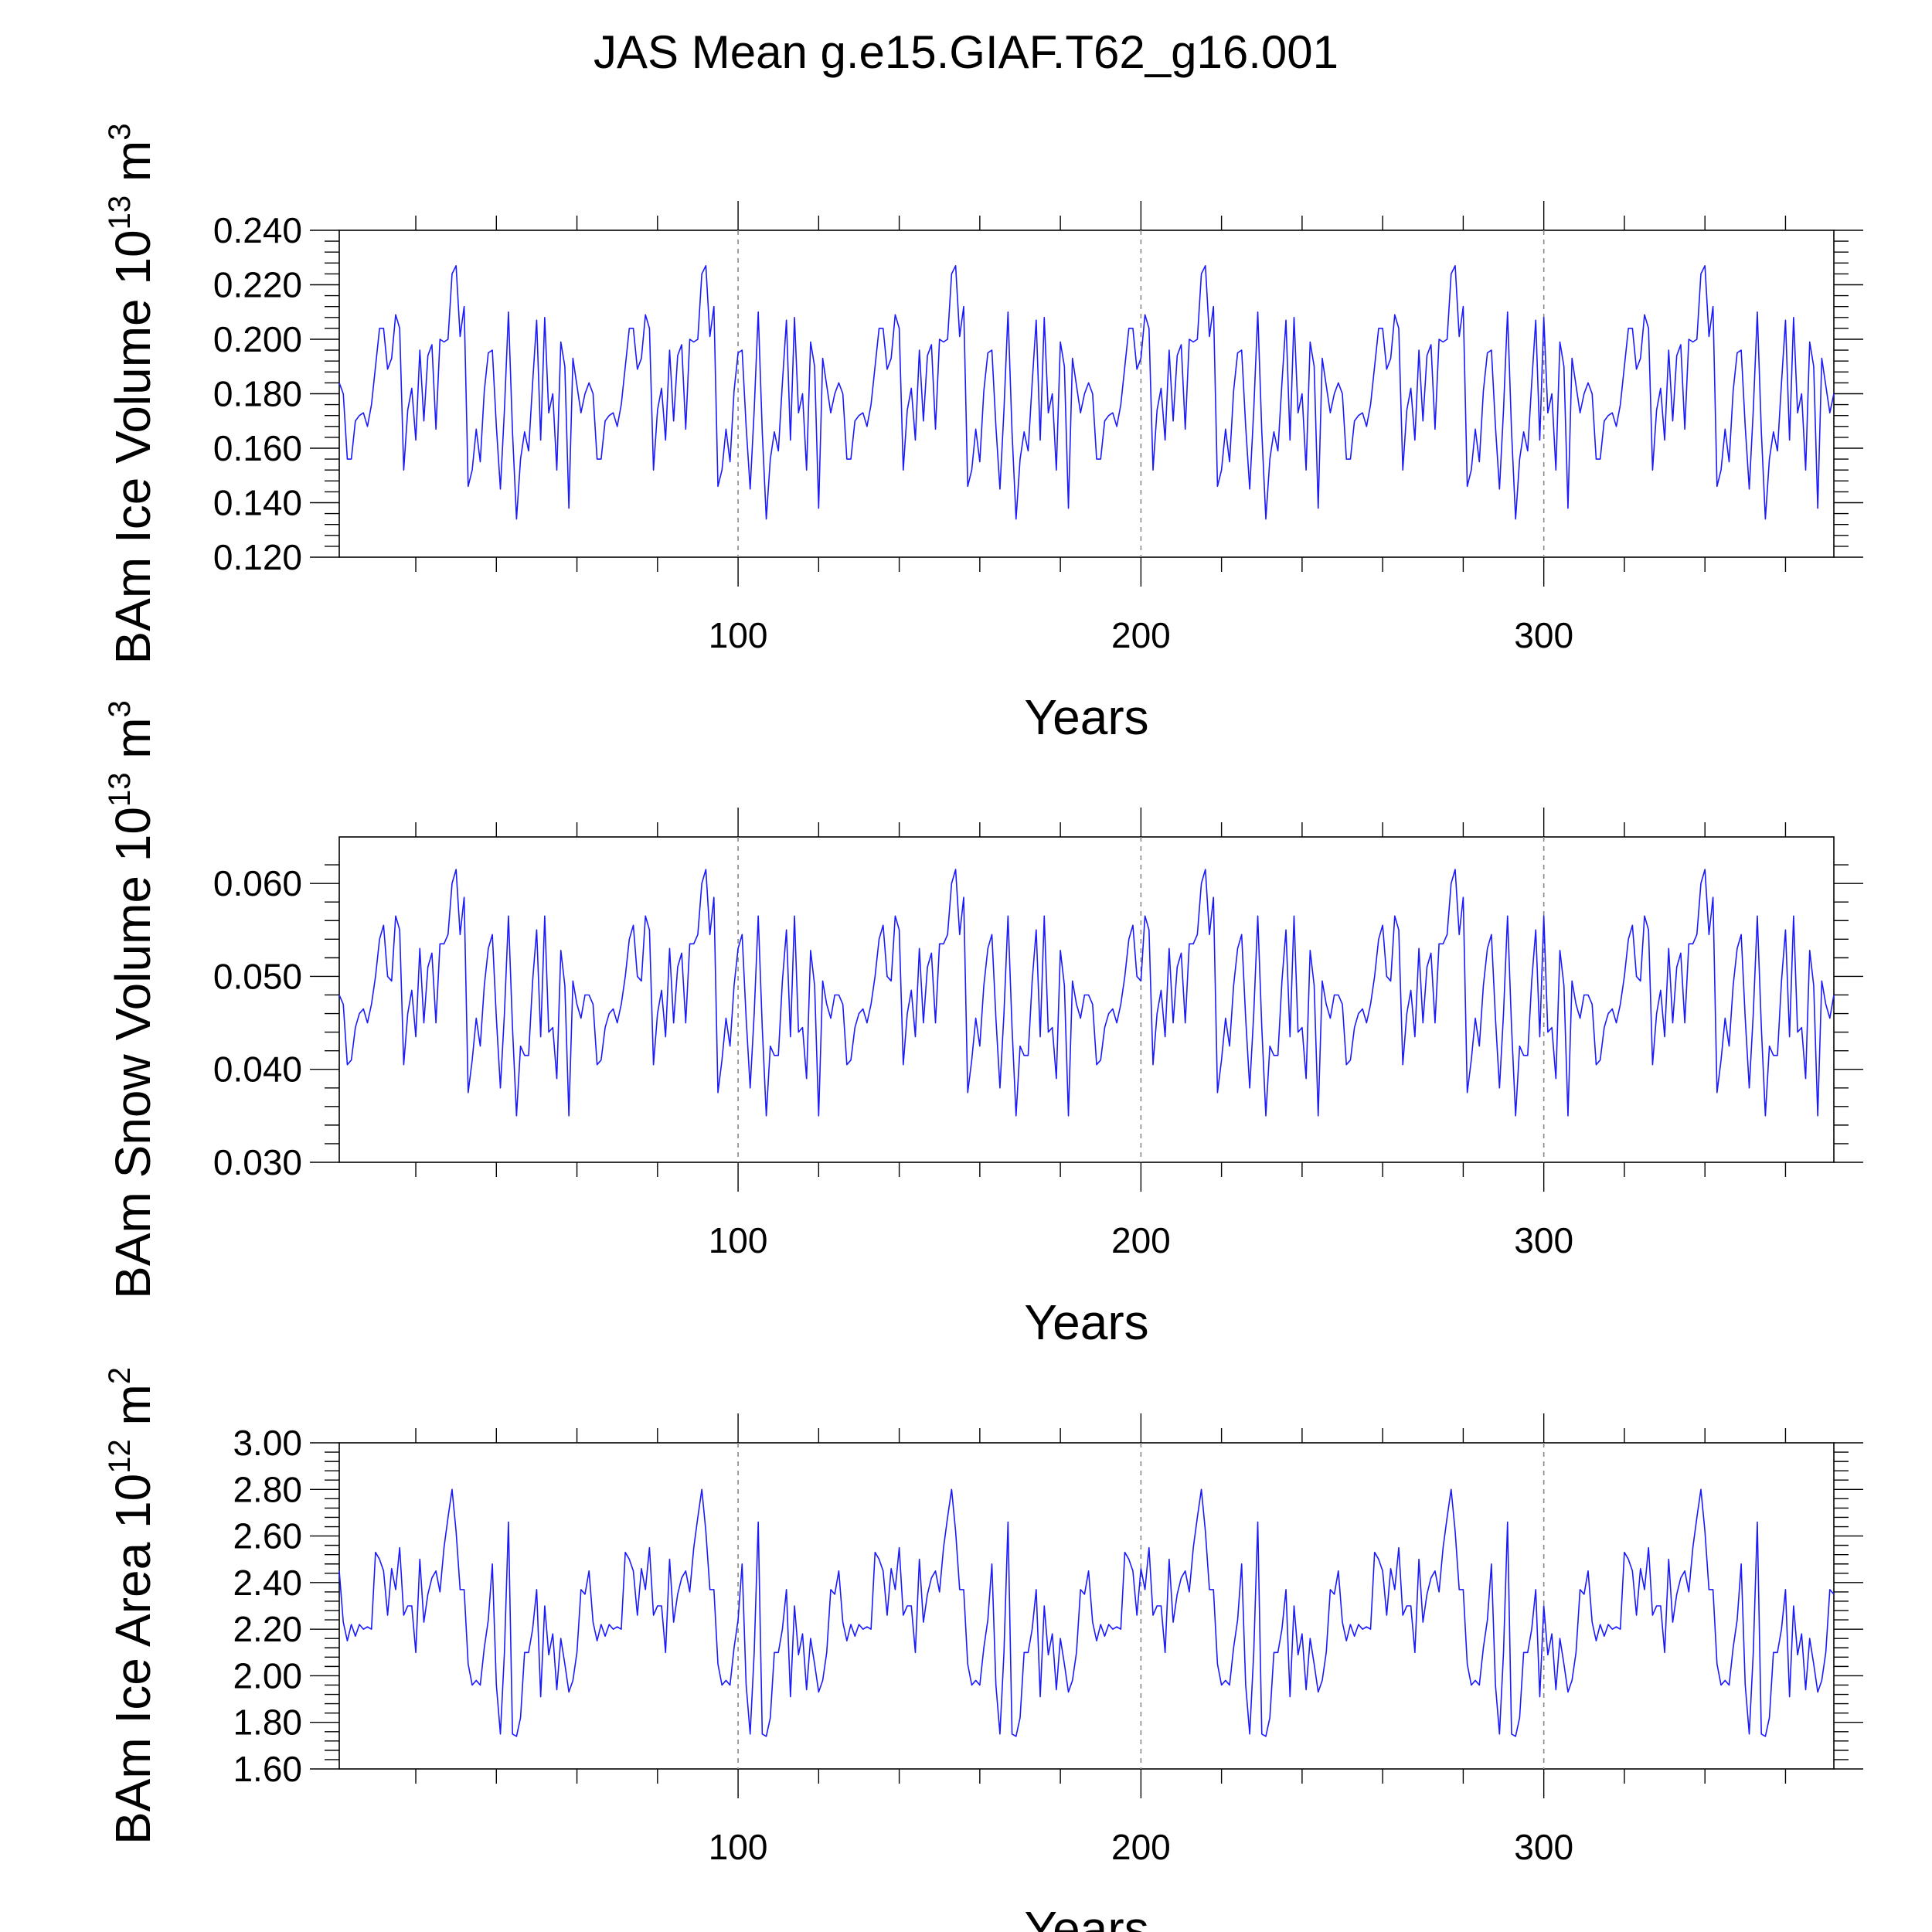  I want to click on y-tick-label: 1.60, so click(268, 1769).